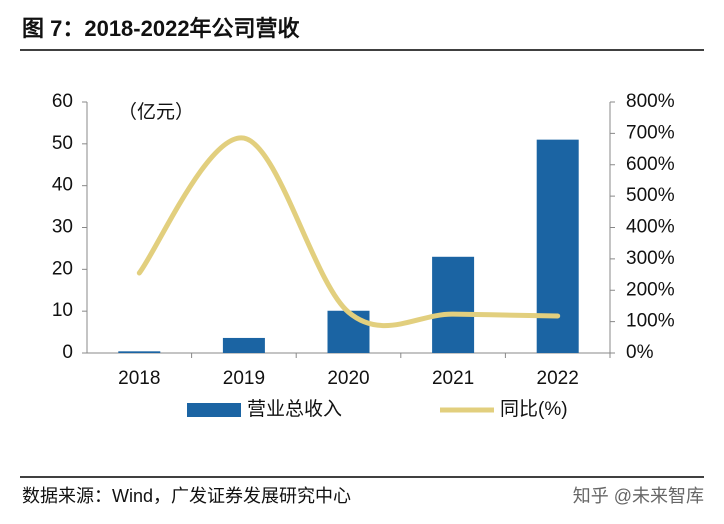 Image resolution: width=724 pixels, height=524 pixels. Describe the element at coordinates (650, 321) in the screenshot. I see `y2-tick-label: 100%` at that location.